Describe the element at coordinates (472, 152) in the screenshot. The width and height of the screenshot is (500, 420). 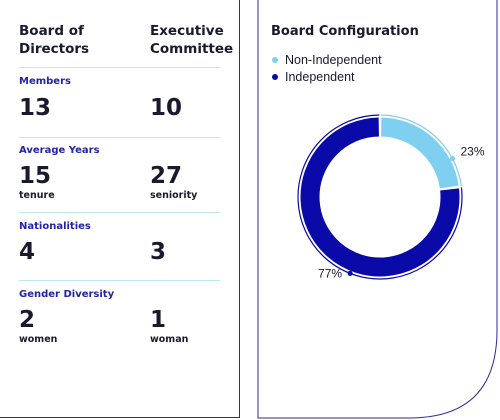
I see `data-label-non-independent: 23%` at that location.